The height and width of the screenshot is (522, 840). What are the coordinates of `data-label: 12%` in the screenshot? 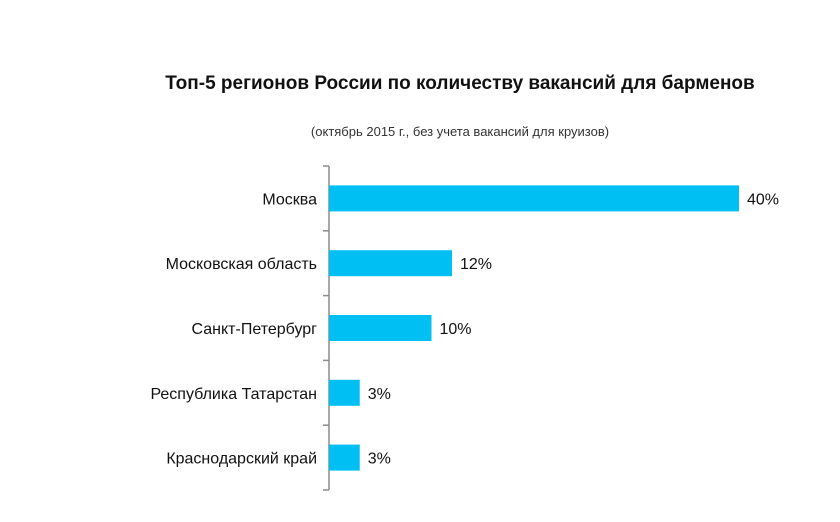 It's located at (476, 264).